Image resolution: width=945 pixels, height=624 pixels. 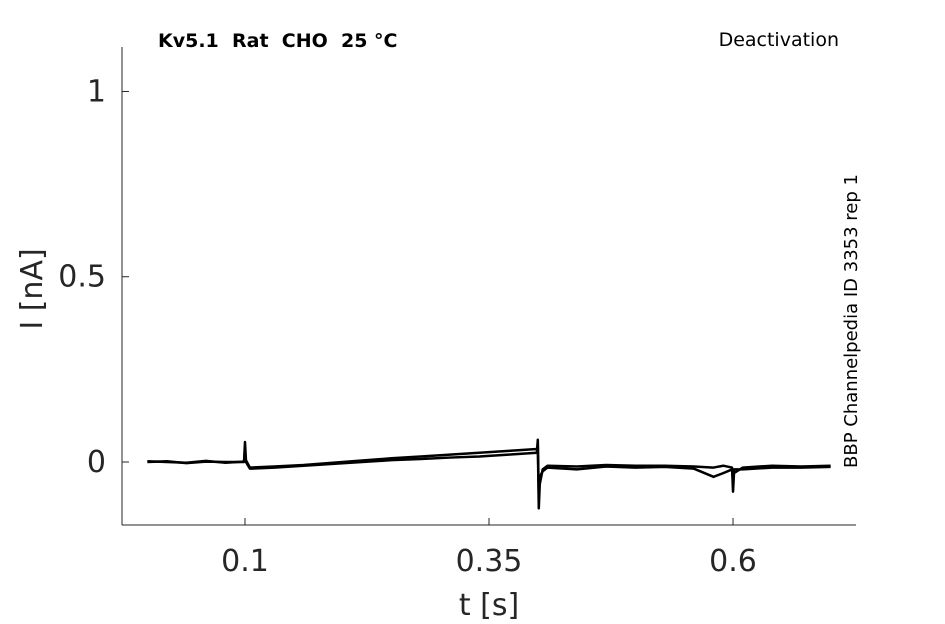 What do you see at coordinates (32, 288) in the screenshot?
I see `y-axis-label: I [nA]` at bounding box center [32, 288].